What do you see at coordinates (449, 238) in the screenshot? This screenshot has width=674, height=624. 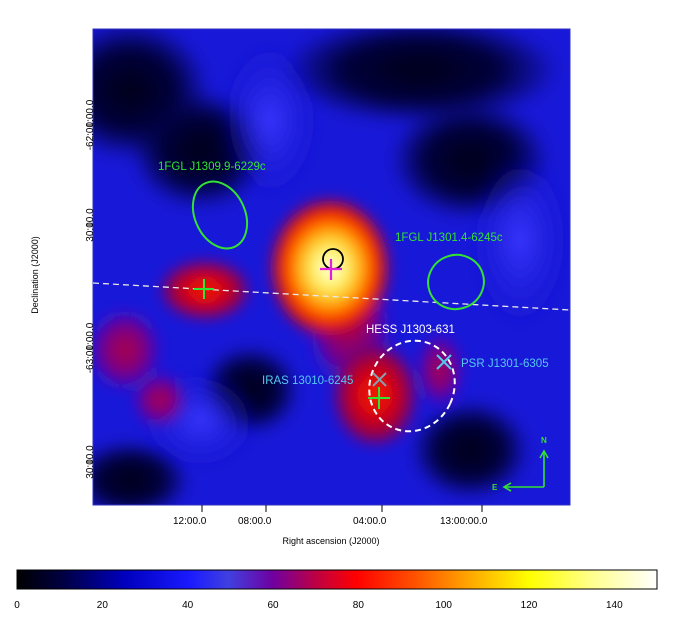 I see `fgl2-label: 1FGL J1301.4-6245c` at bounding box center [449, 238].